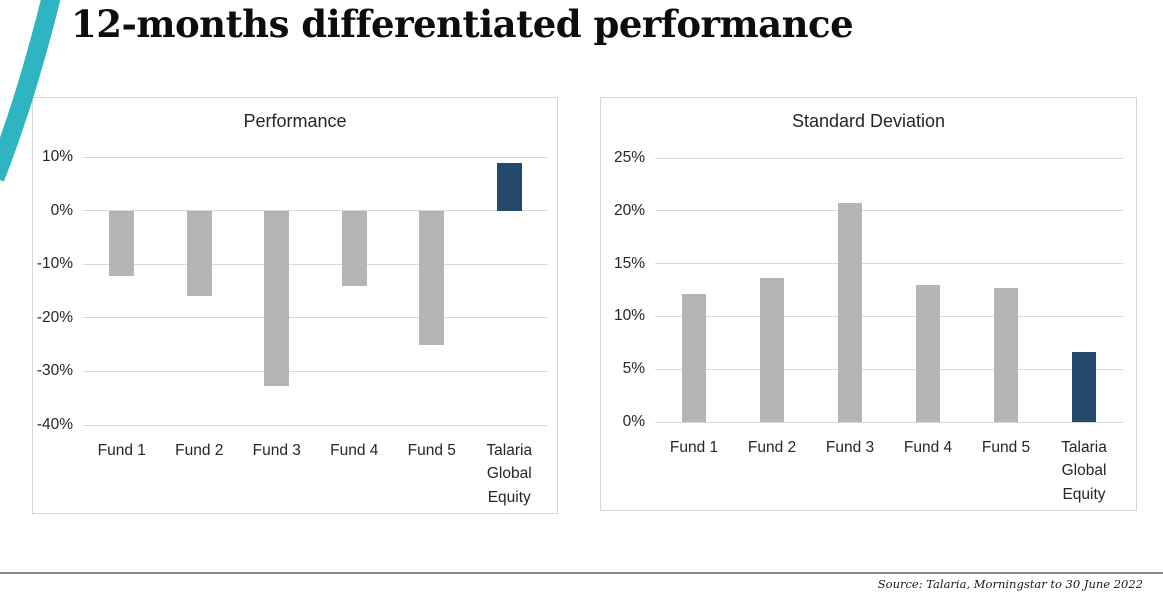 The height and width of the screenshot is (605, 1163). Describe the element at coordinates (629, 210) in the screenshot. I see `y-tick-label: 20%` at that location.